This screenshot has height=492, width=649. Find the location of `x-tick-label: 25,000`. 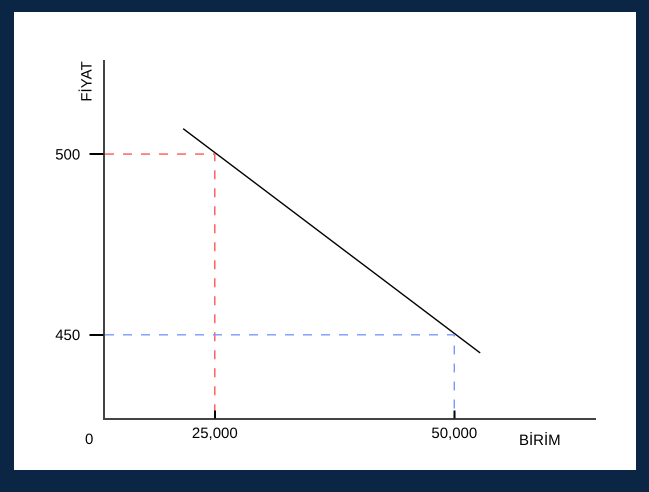

x-tick-label: 25,000 is located at coordinates (215, 433).